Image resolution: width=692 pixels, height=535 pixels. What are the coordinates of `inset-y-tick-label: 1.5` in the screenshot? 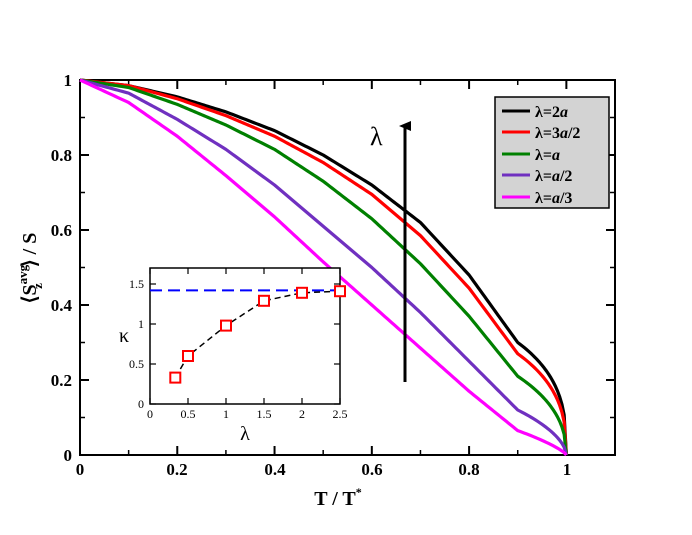 It's located at (136, 284).